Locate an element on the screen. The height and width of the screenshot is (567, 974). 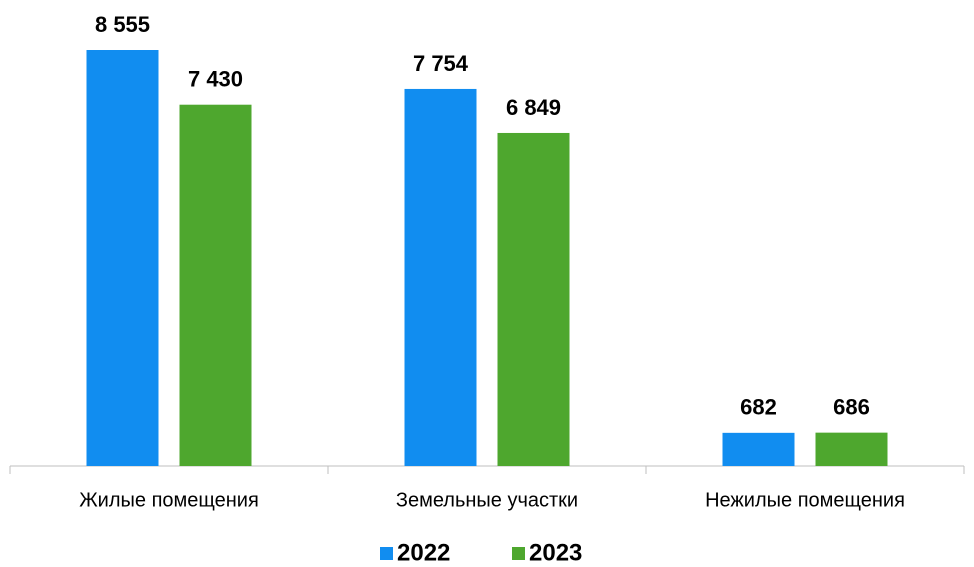
x-tick-label: Нежилые помещения is located at coordinates (805, 500).